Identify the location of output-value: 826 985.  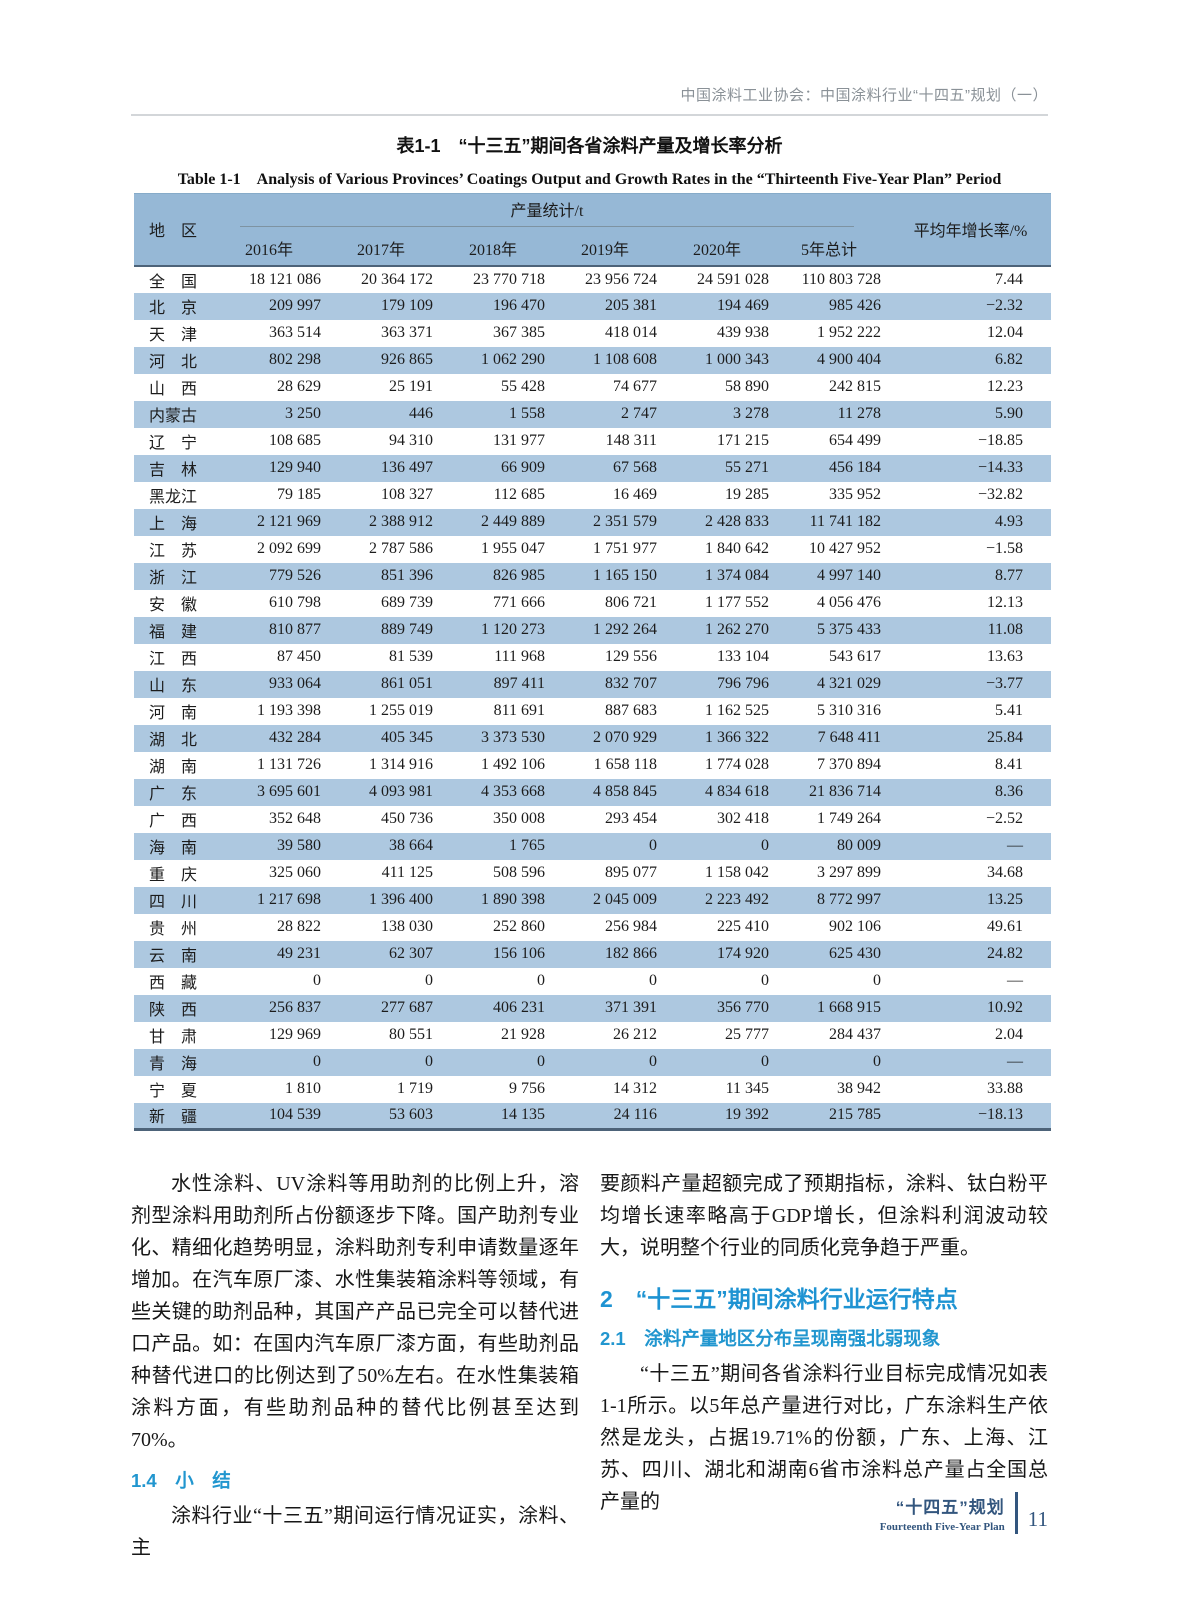
(519, 575).